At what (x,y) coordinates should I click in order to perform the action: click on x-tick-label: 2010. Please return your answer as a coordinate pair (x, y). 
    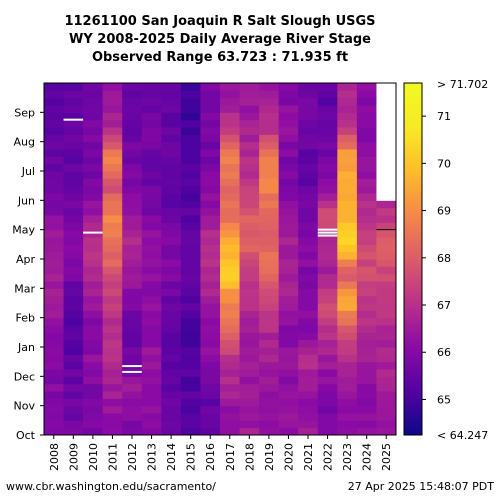
    Looking at the image, I should click on (93, 457).